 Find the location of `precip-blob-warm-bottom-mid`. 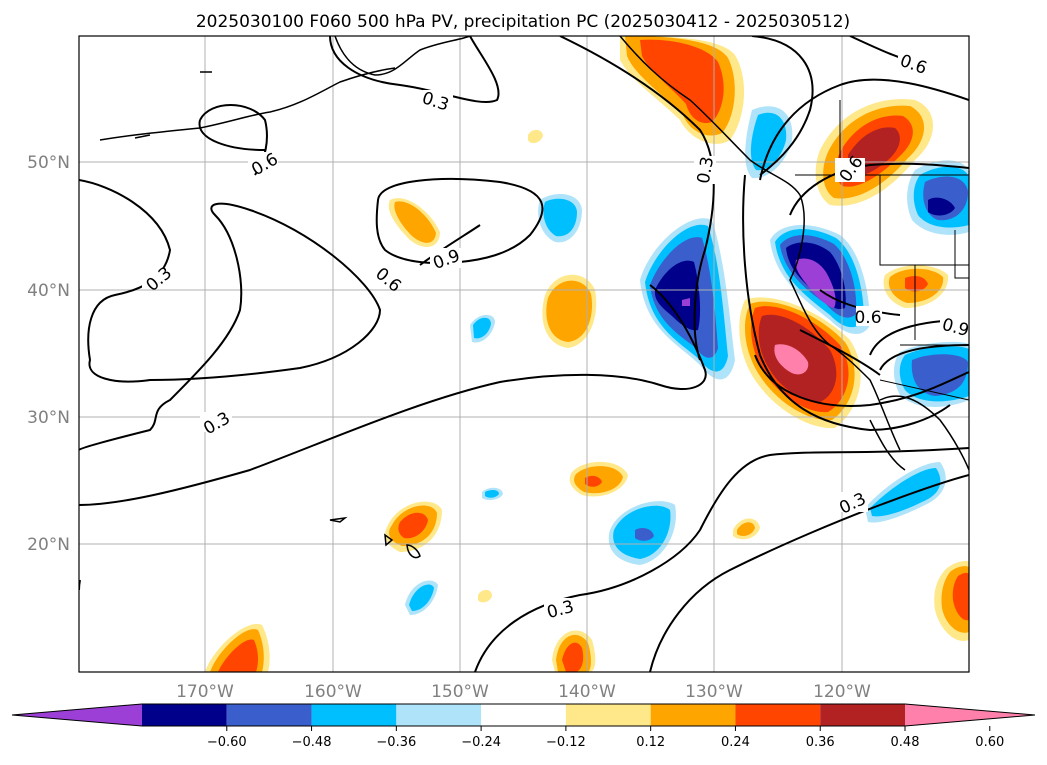

precip-blob-warm-bottom-mid is located at coordinates (574, 651).